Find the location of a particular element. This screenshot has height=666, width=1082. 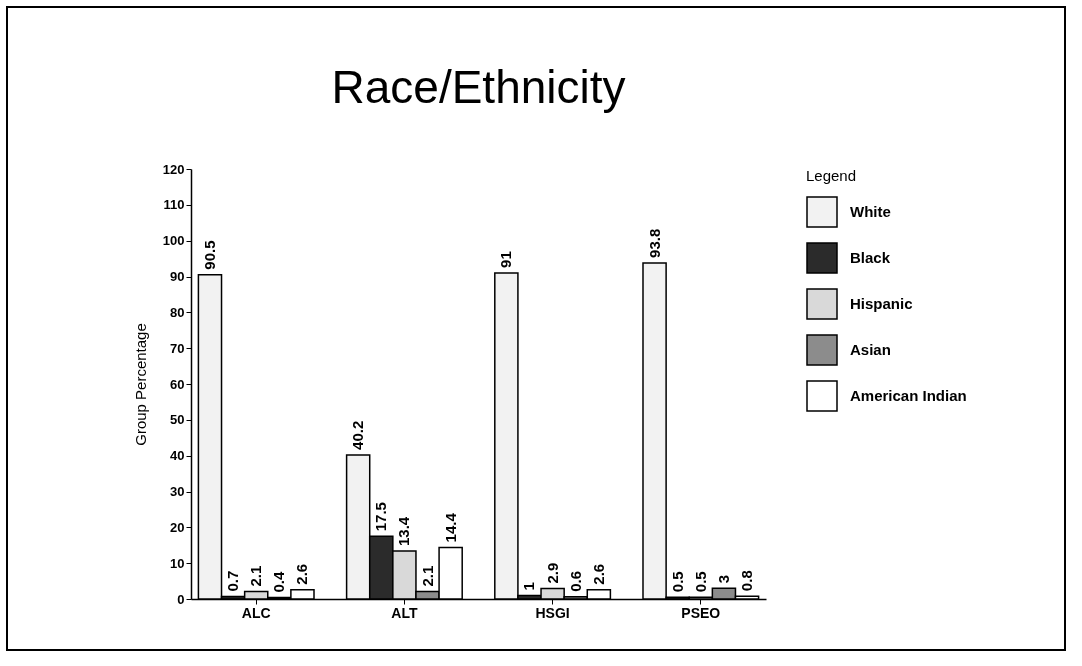

y-tick-label: 20 is located at coordinates (177, 527).